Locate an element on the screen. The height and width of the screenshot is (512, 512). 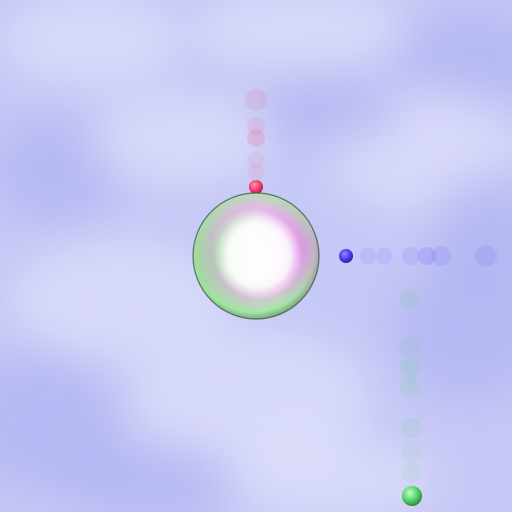
blue-particle is located at coordinates (346, 256).